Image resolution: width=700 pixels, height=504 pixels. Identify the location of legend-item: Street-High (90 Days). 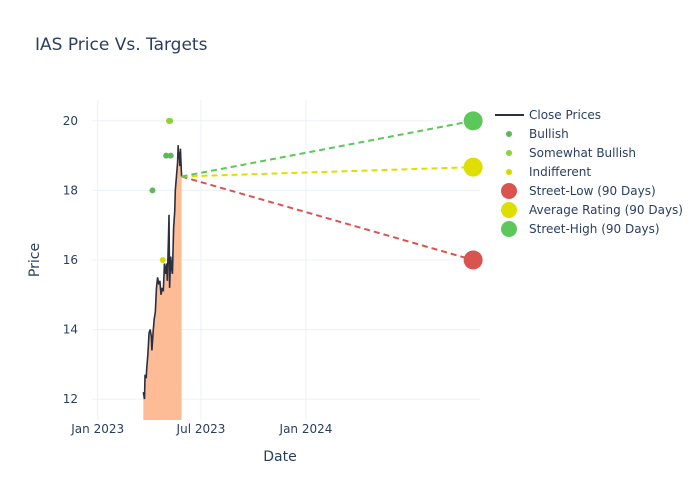
(580, 229).